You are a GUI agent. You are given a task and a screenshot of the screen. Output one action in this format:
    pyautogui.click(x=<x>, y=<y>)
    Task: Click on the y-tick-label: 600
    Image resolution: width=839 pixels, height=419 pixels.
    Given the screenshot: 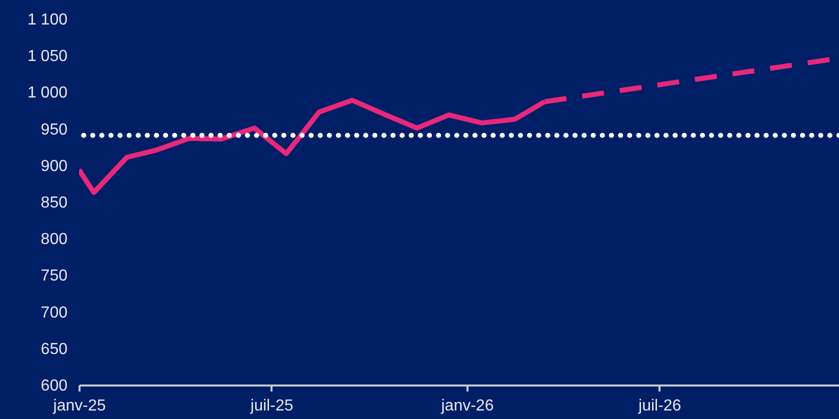 What is the action you would take?
    pyautogui.click(x=54, y=386)
    